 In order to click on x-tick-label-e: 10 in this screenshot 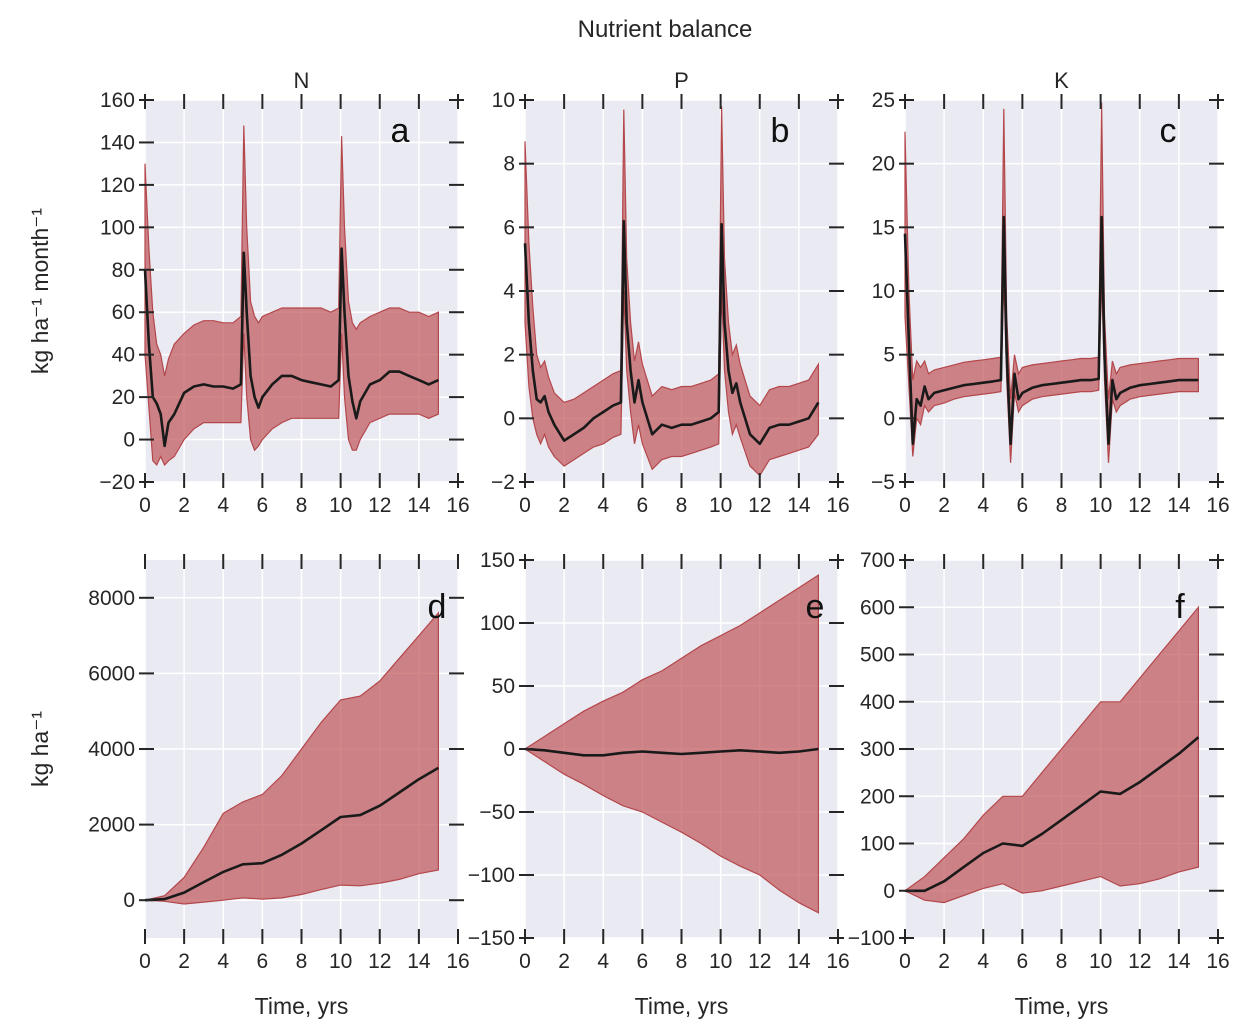, I will do `click(720, 961)`.